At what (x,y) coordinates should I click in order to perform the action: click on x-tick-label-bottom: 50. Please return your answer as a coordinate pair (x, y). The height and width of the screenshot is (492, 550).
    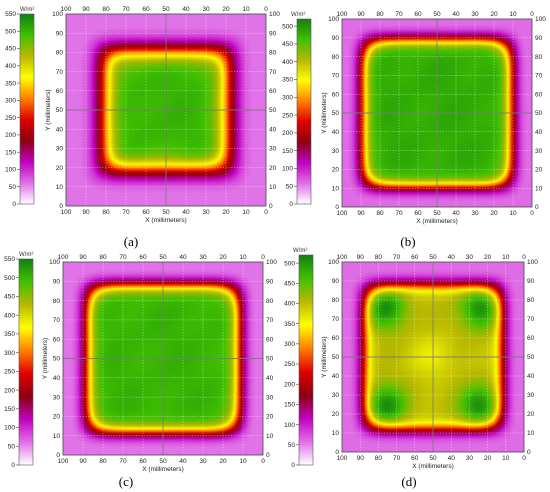
    Looking at the image, I should click on (433, 458).